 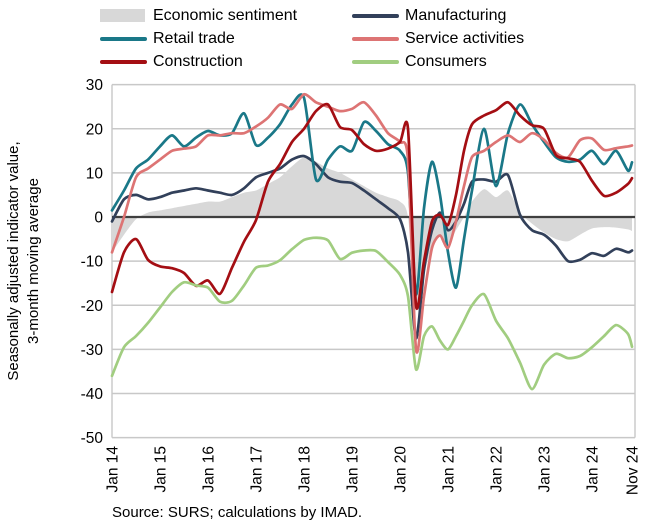 I want to click on y-tick-label-20: 20, so click(x=95, y=129).